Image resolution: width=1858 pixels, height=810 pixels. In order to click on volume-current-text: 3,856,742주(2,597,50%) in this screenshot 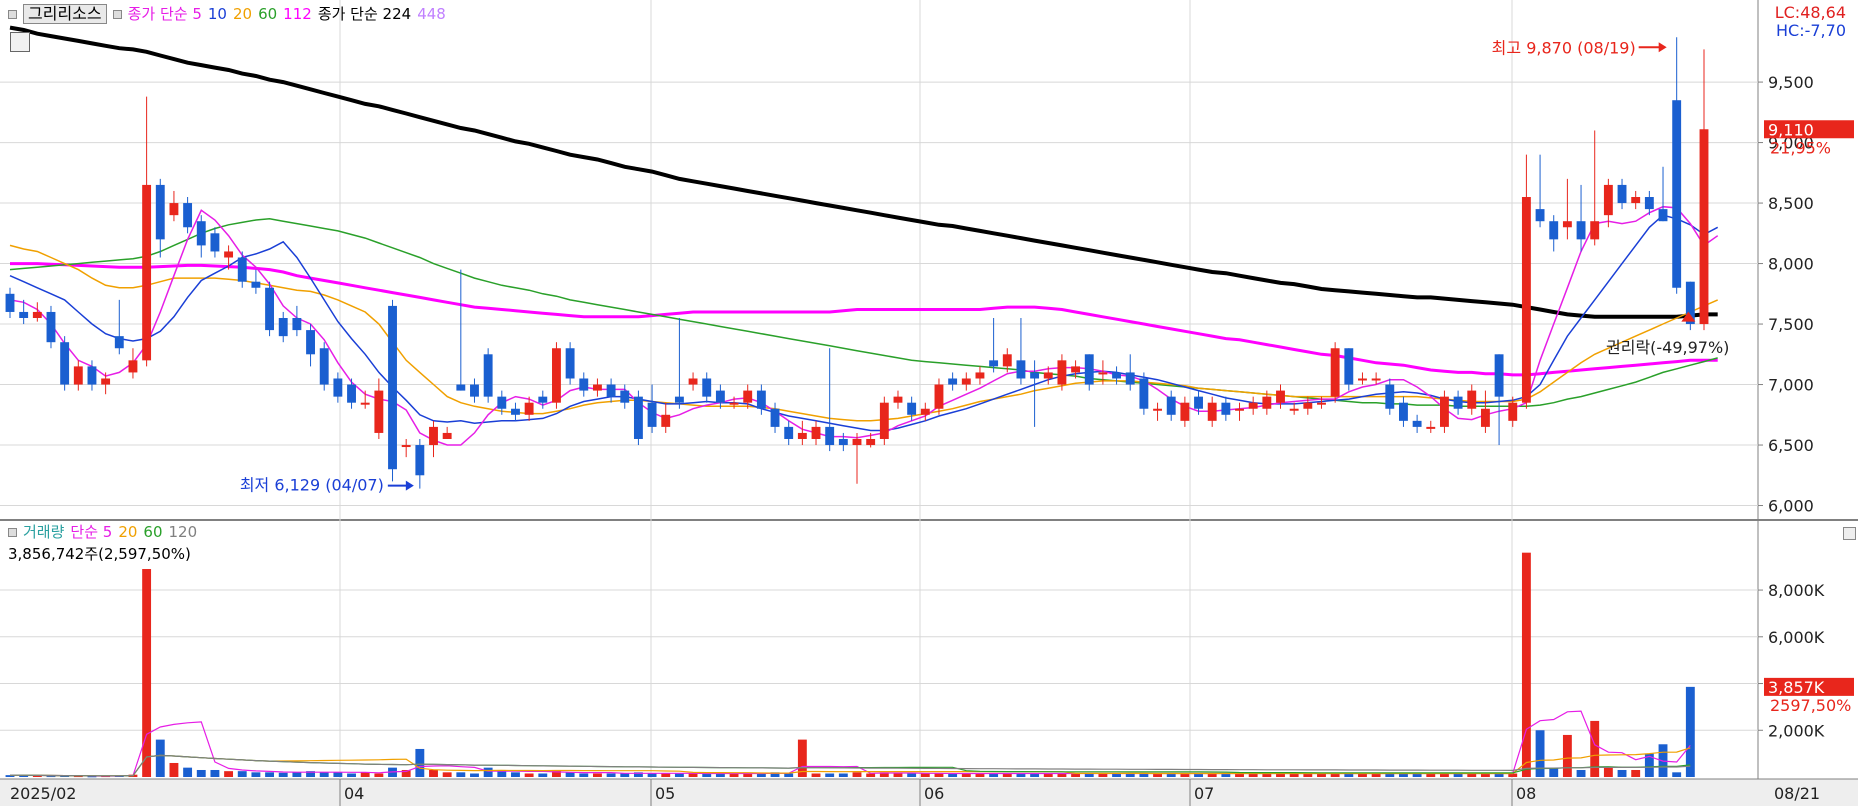, I will do `click(99, 554)`.